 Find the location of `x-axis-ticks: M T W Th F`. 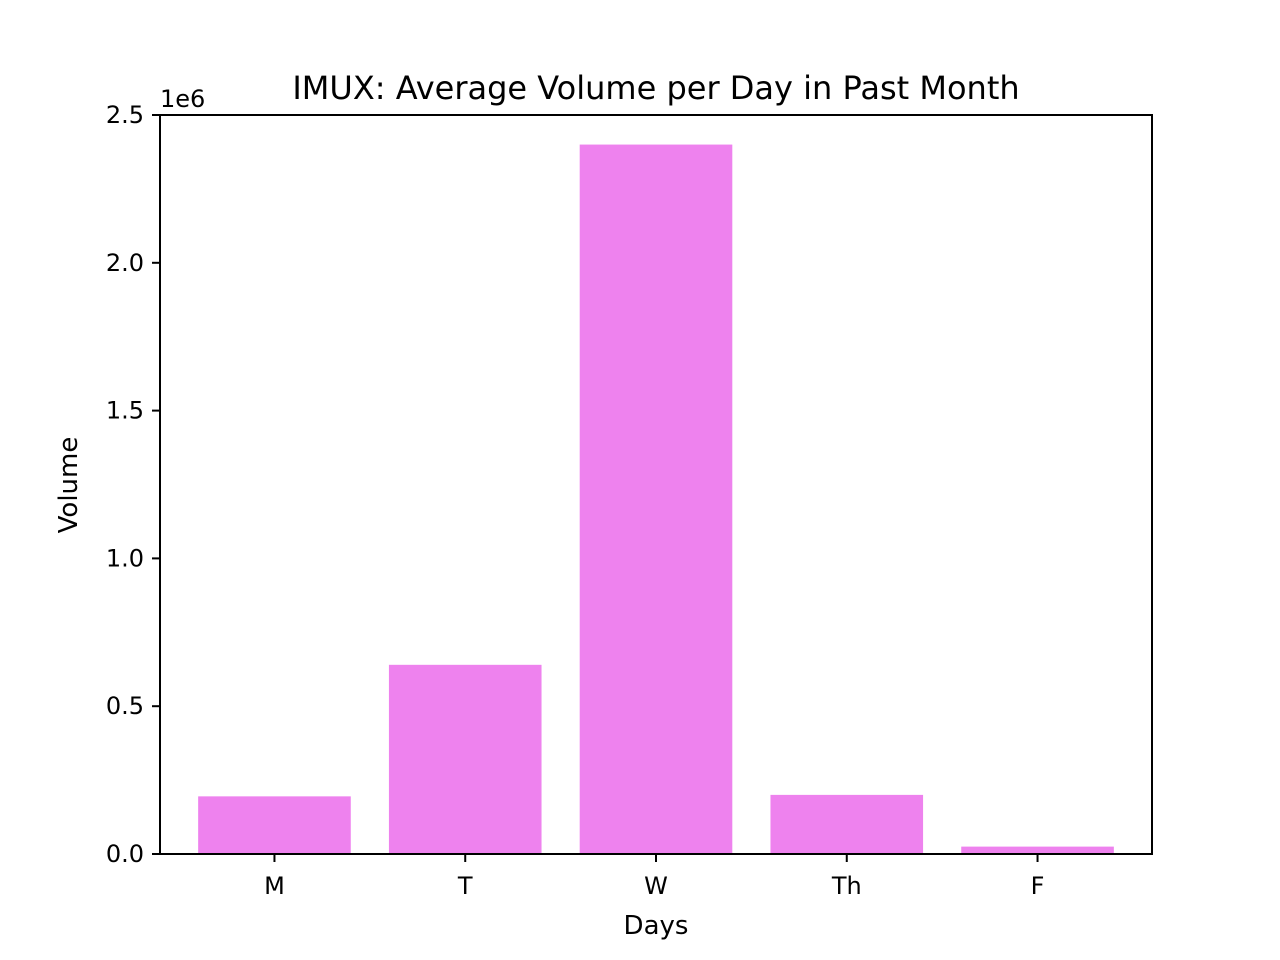

x-axis-ticks: M T W Th F is located at coordinates (654, 877).